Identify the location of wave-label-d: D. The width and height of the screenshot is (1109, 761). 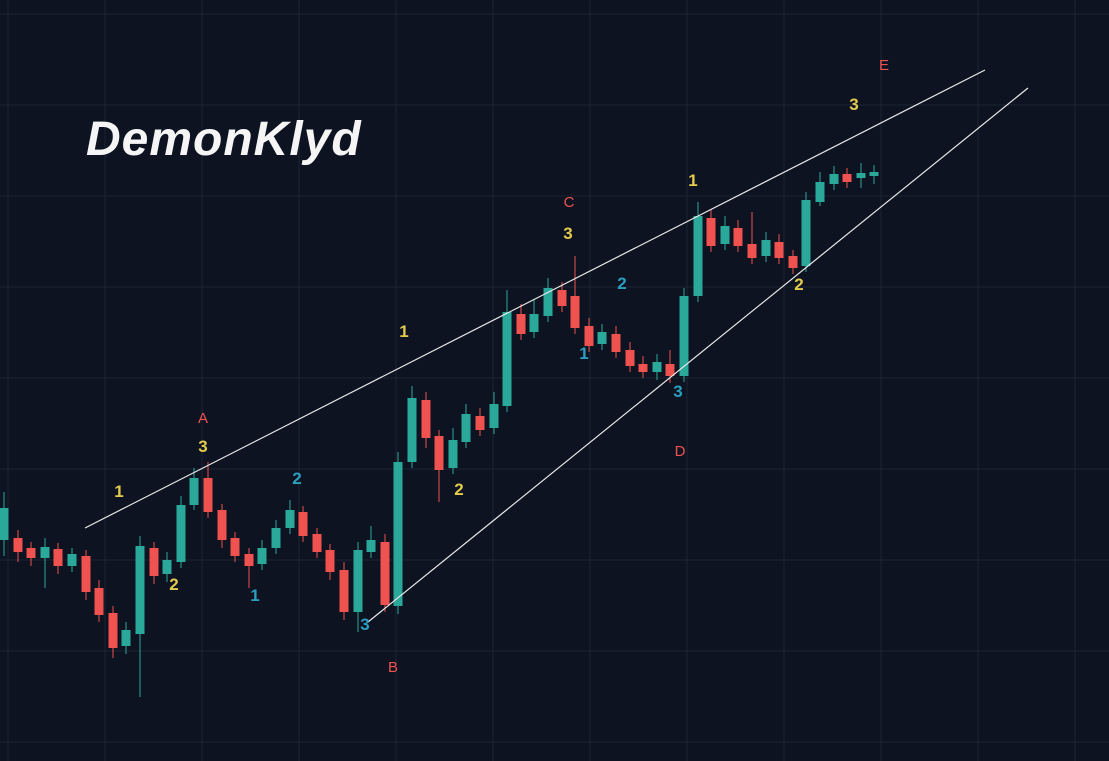
(680, 451).